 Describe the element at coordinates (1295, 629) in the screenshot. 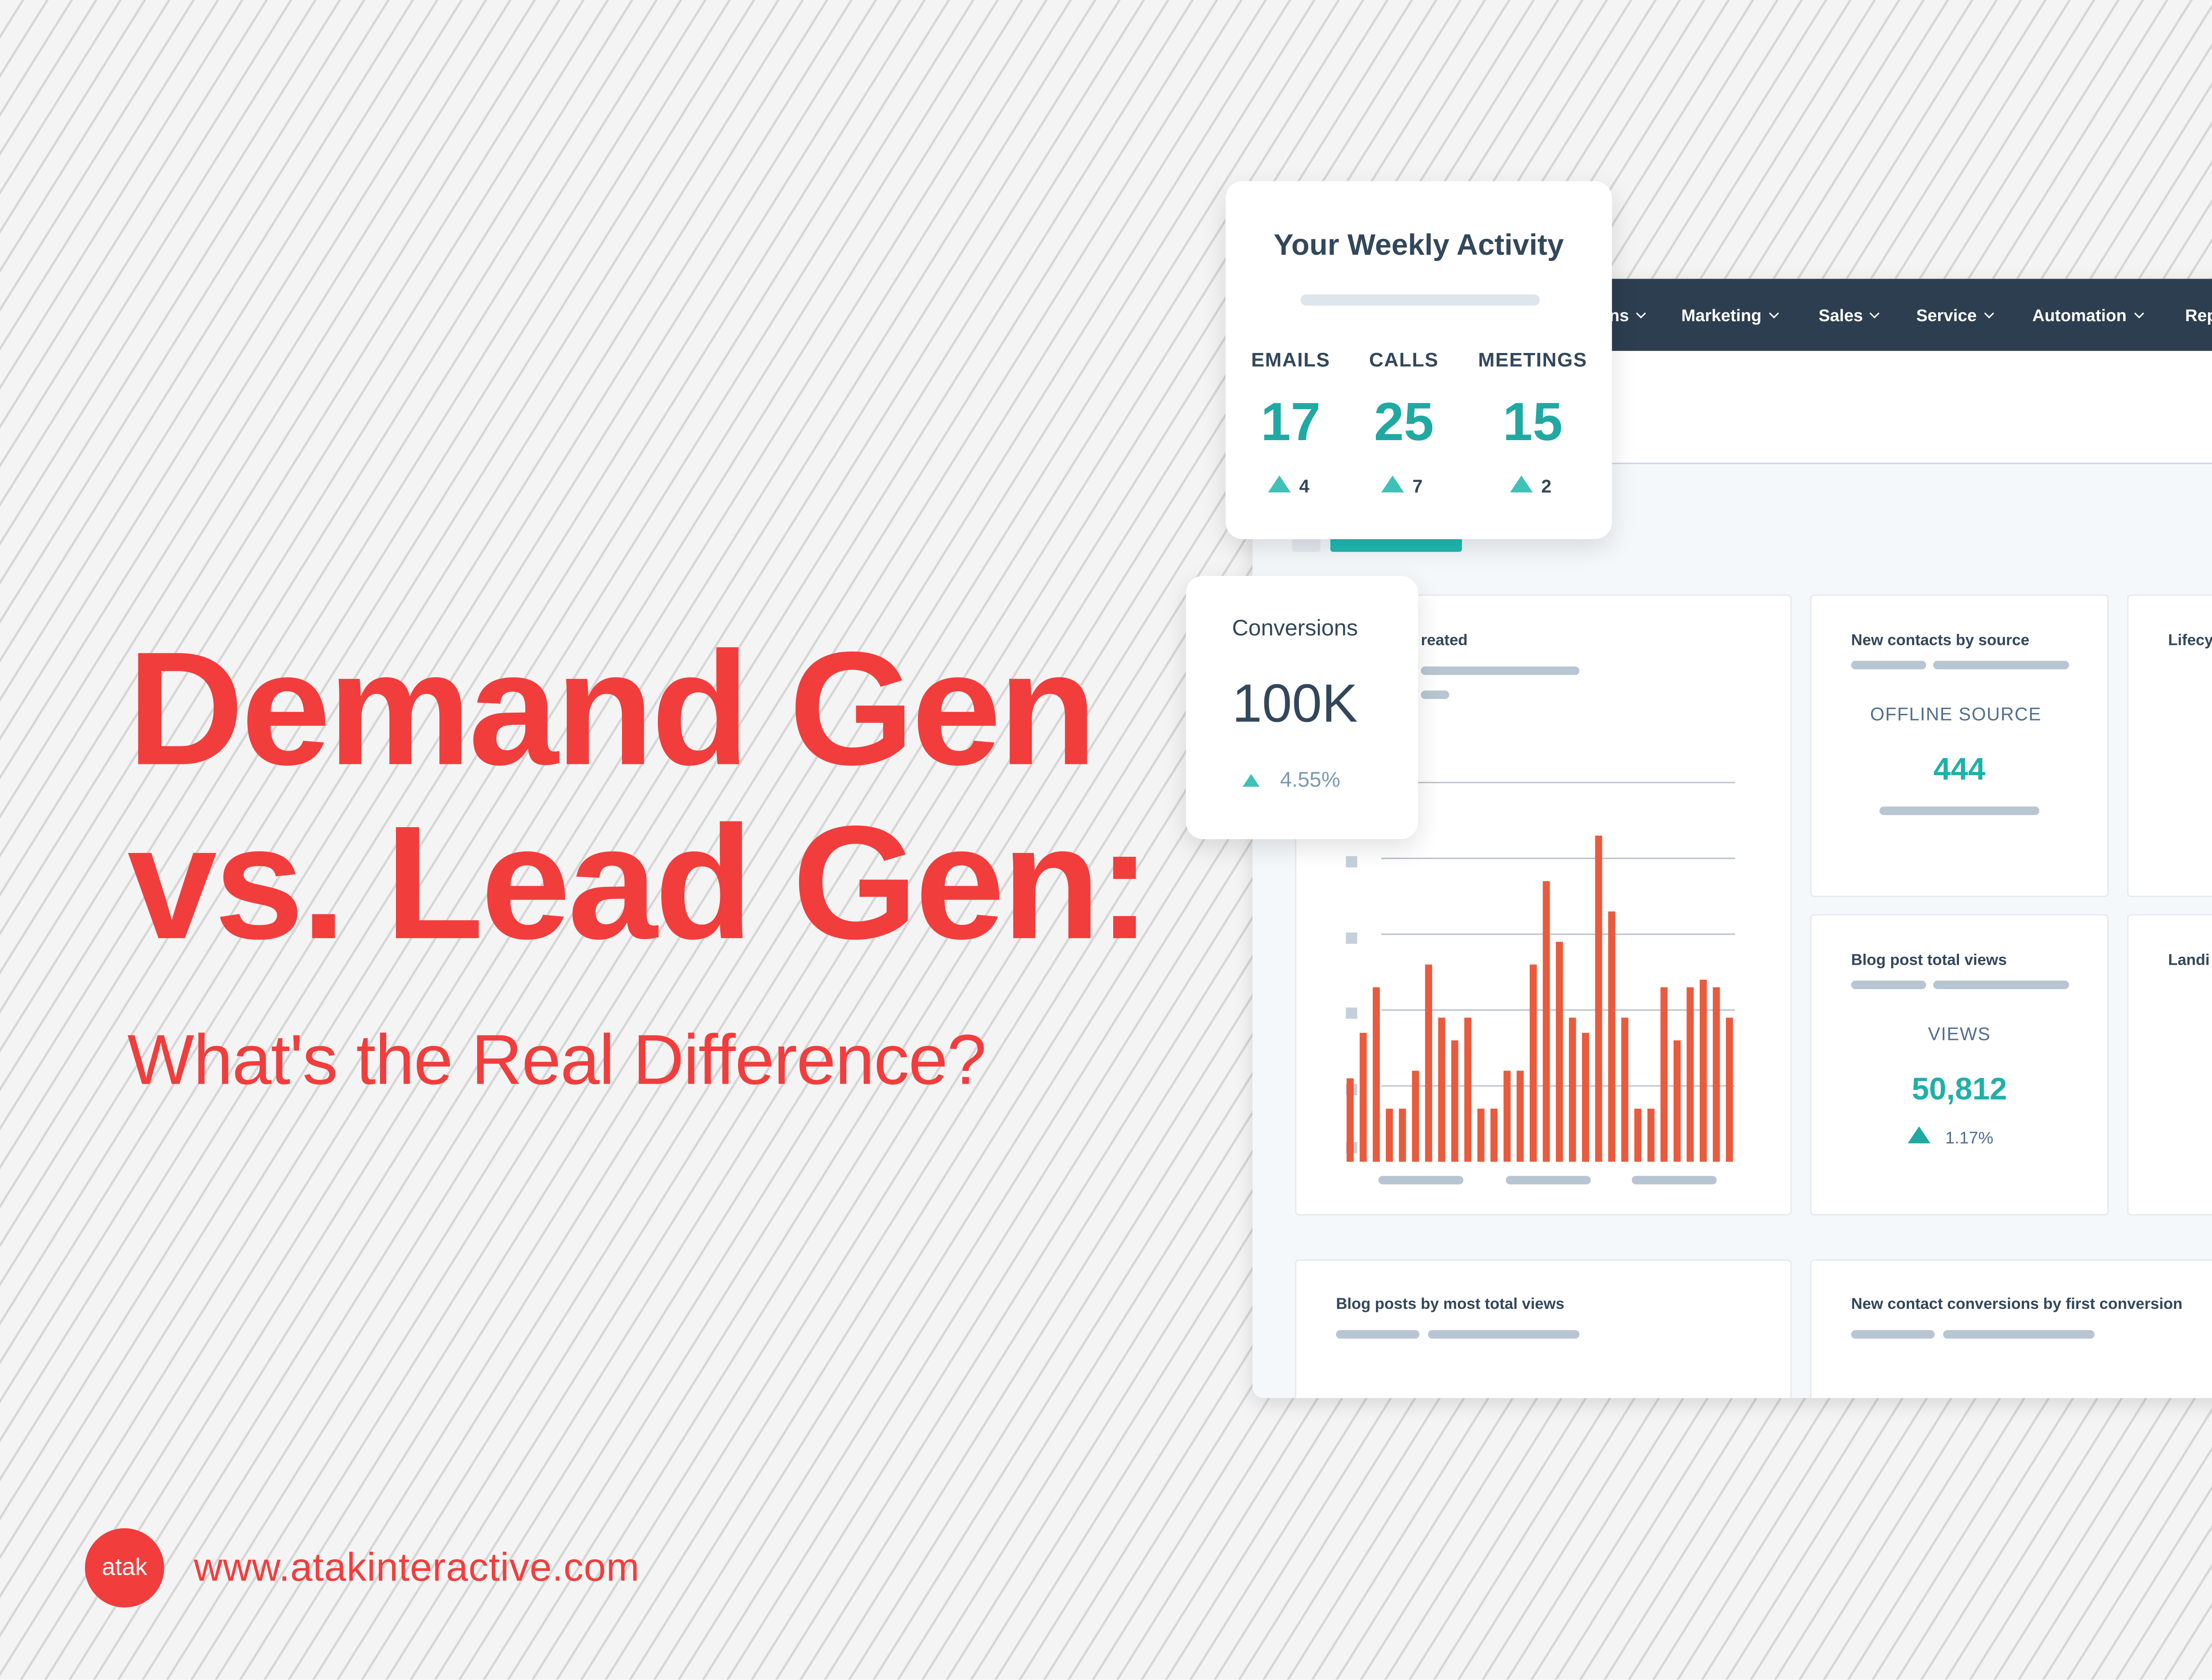

I see `card-label: Conversions` at that location.